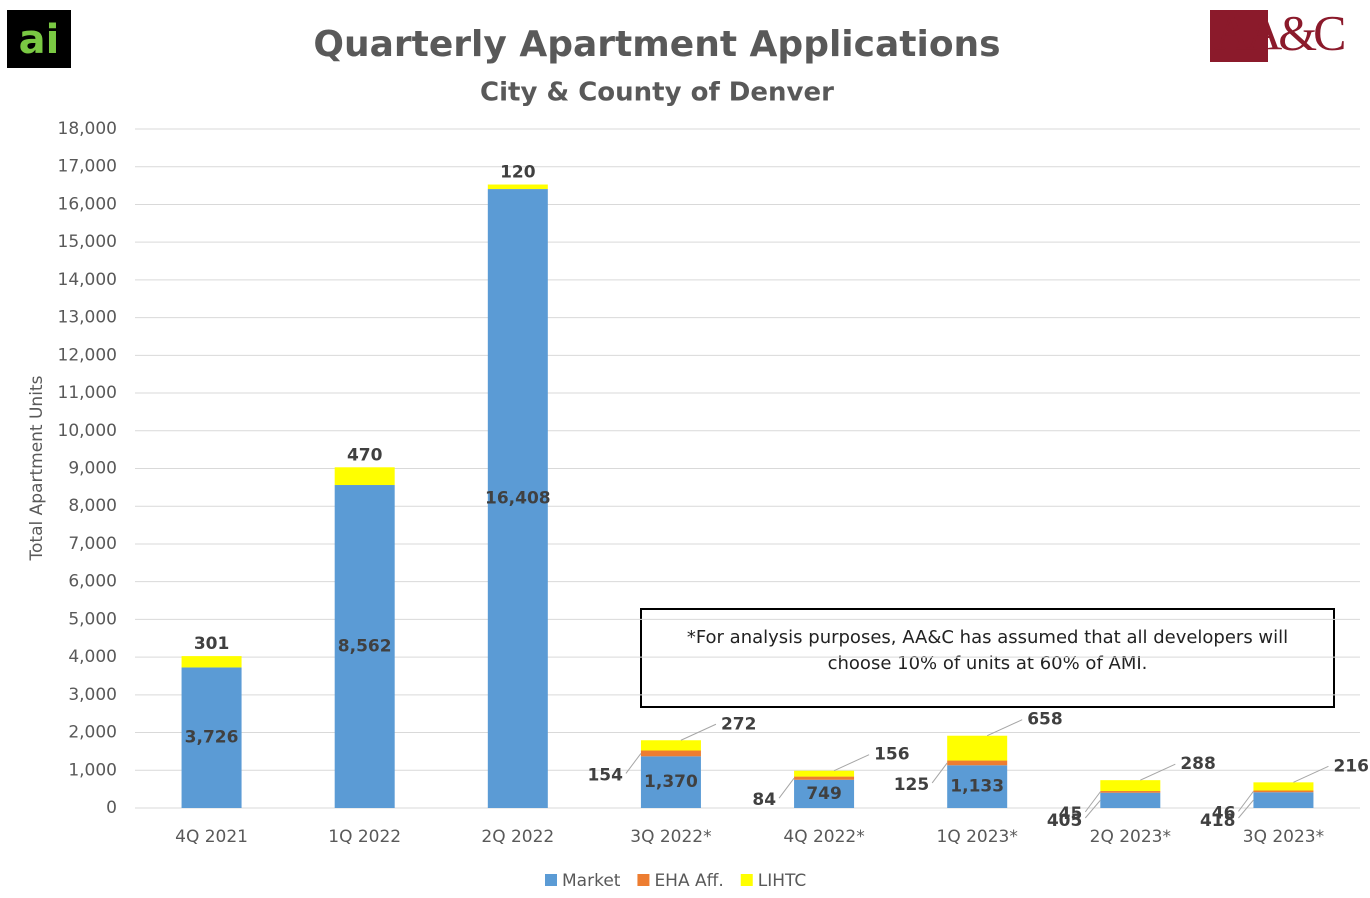 This screenshot has height=898, width=1370. I want to click on data-label: 156, so click(892, 755).